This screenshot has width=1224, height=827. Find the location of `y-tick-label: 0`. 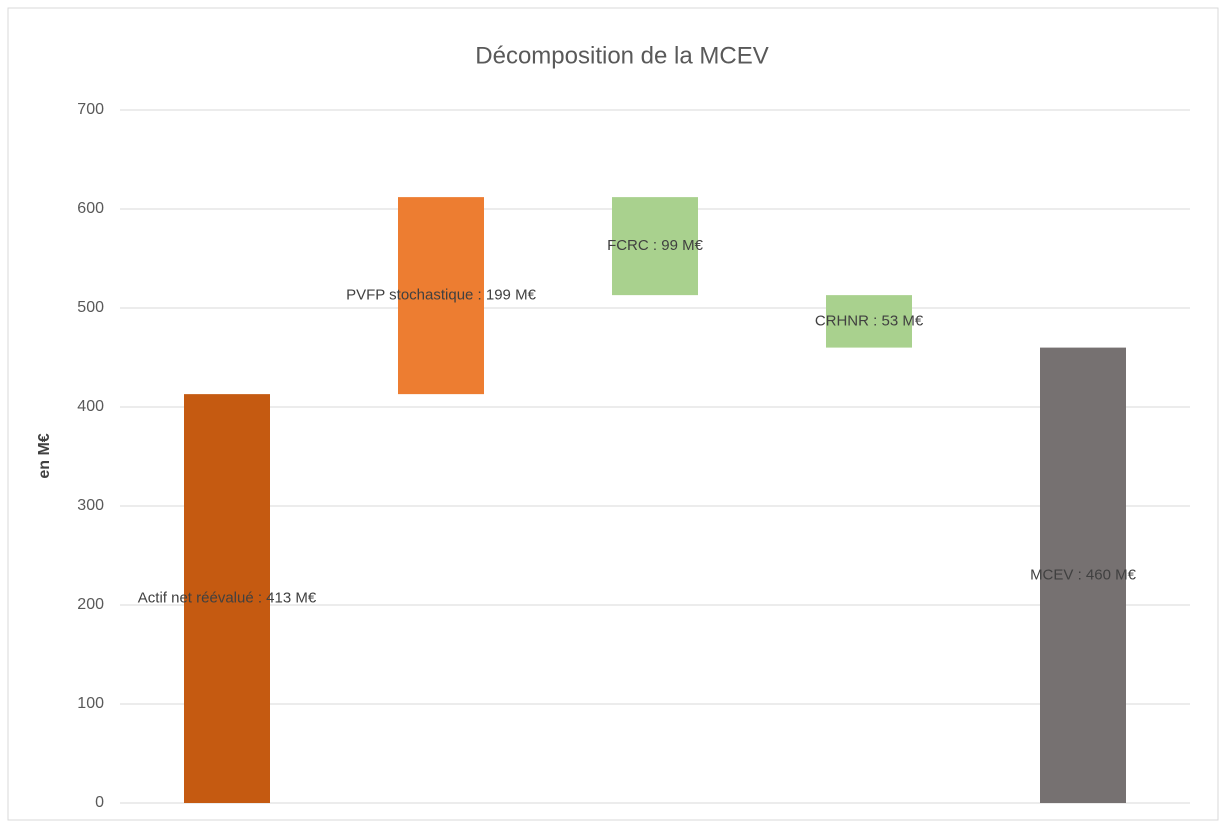

y-tick-label: 0 is located at coordinates (99, 802).